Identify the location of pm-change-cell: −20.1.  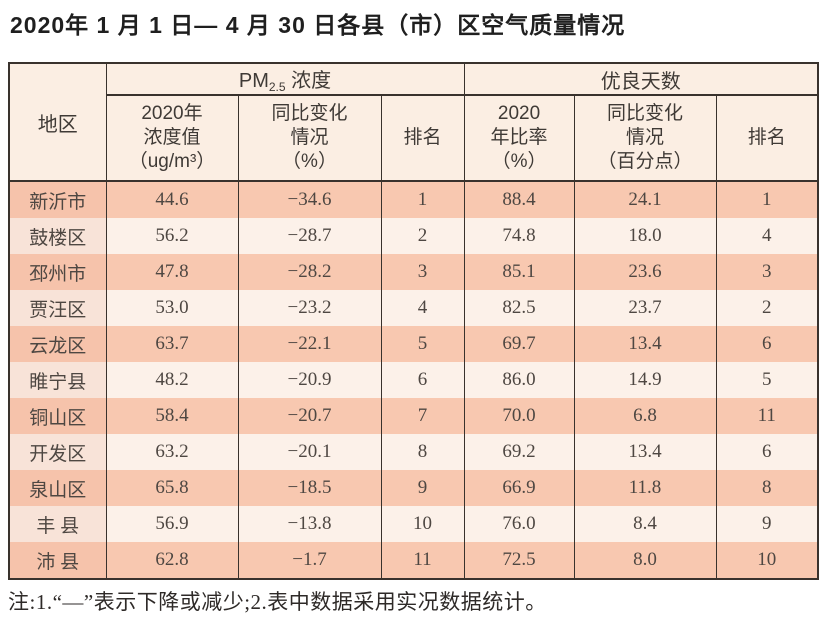
(309, 452).